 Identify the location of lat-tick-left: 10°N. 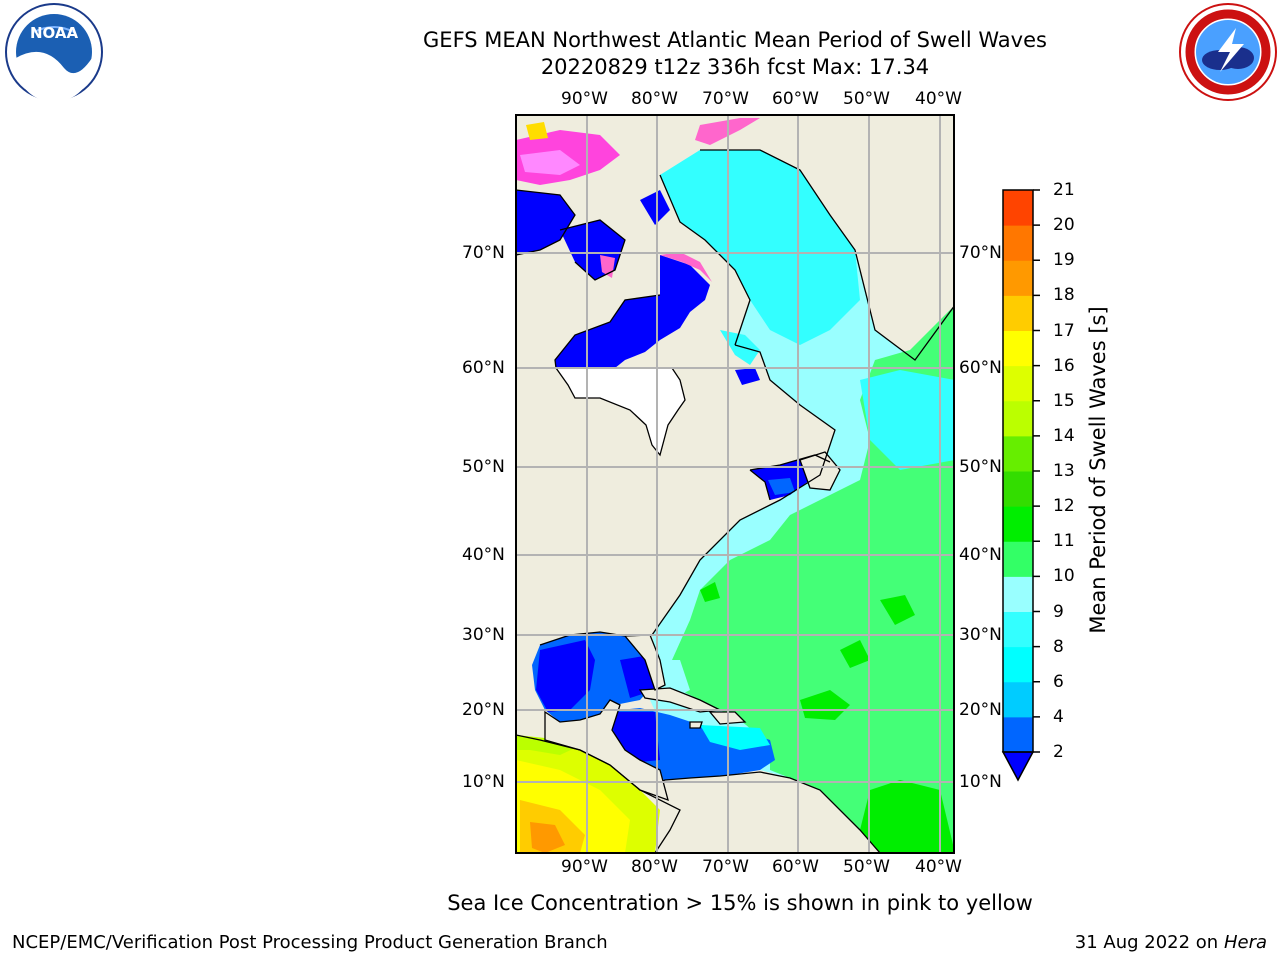
(483, 782).